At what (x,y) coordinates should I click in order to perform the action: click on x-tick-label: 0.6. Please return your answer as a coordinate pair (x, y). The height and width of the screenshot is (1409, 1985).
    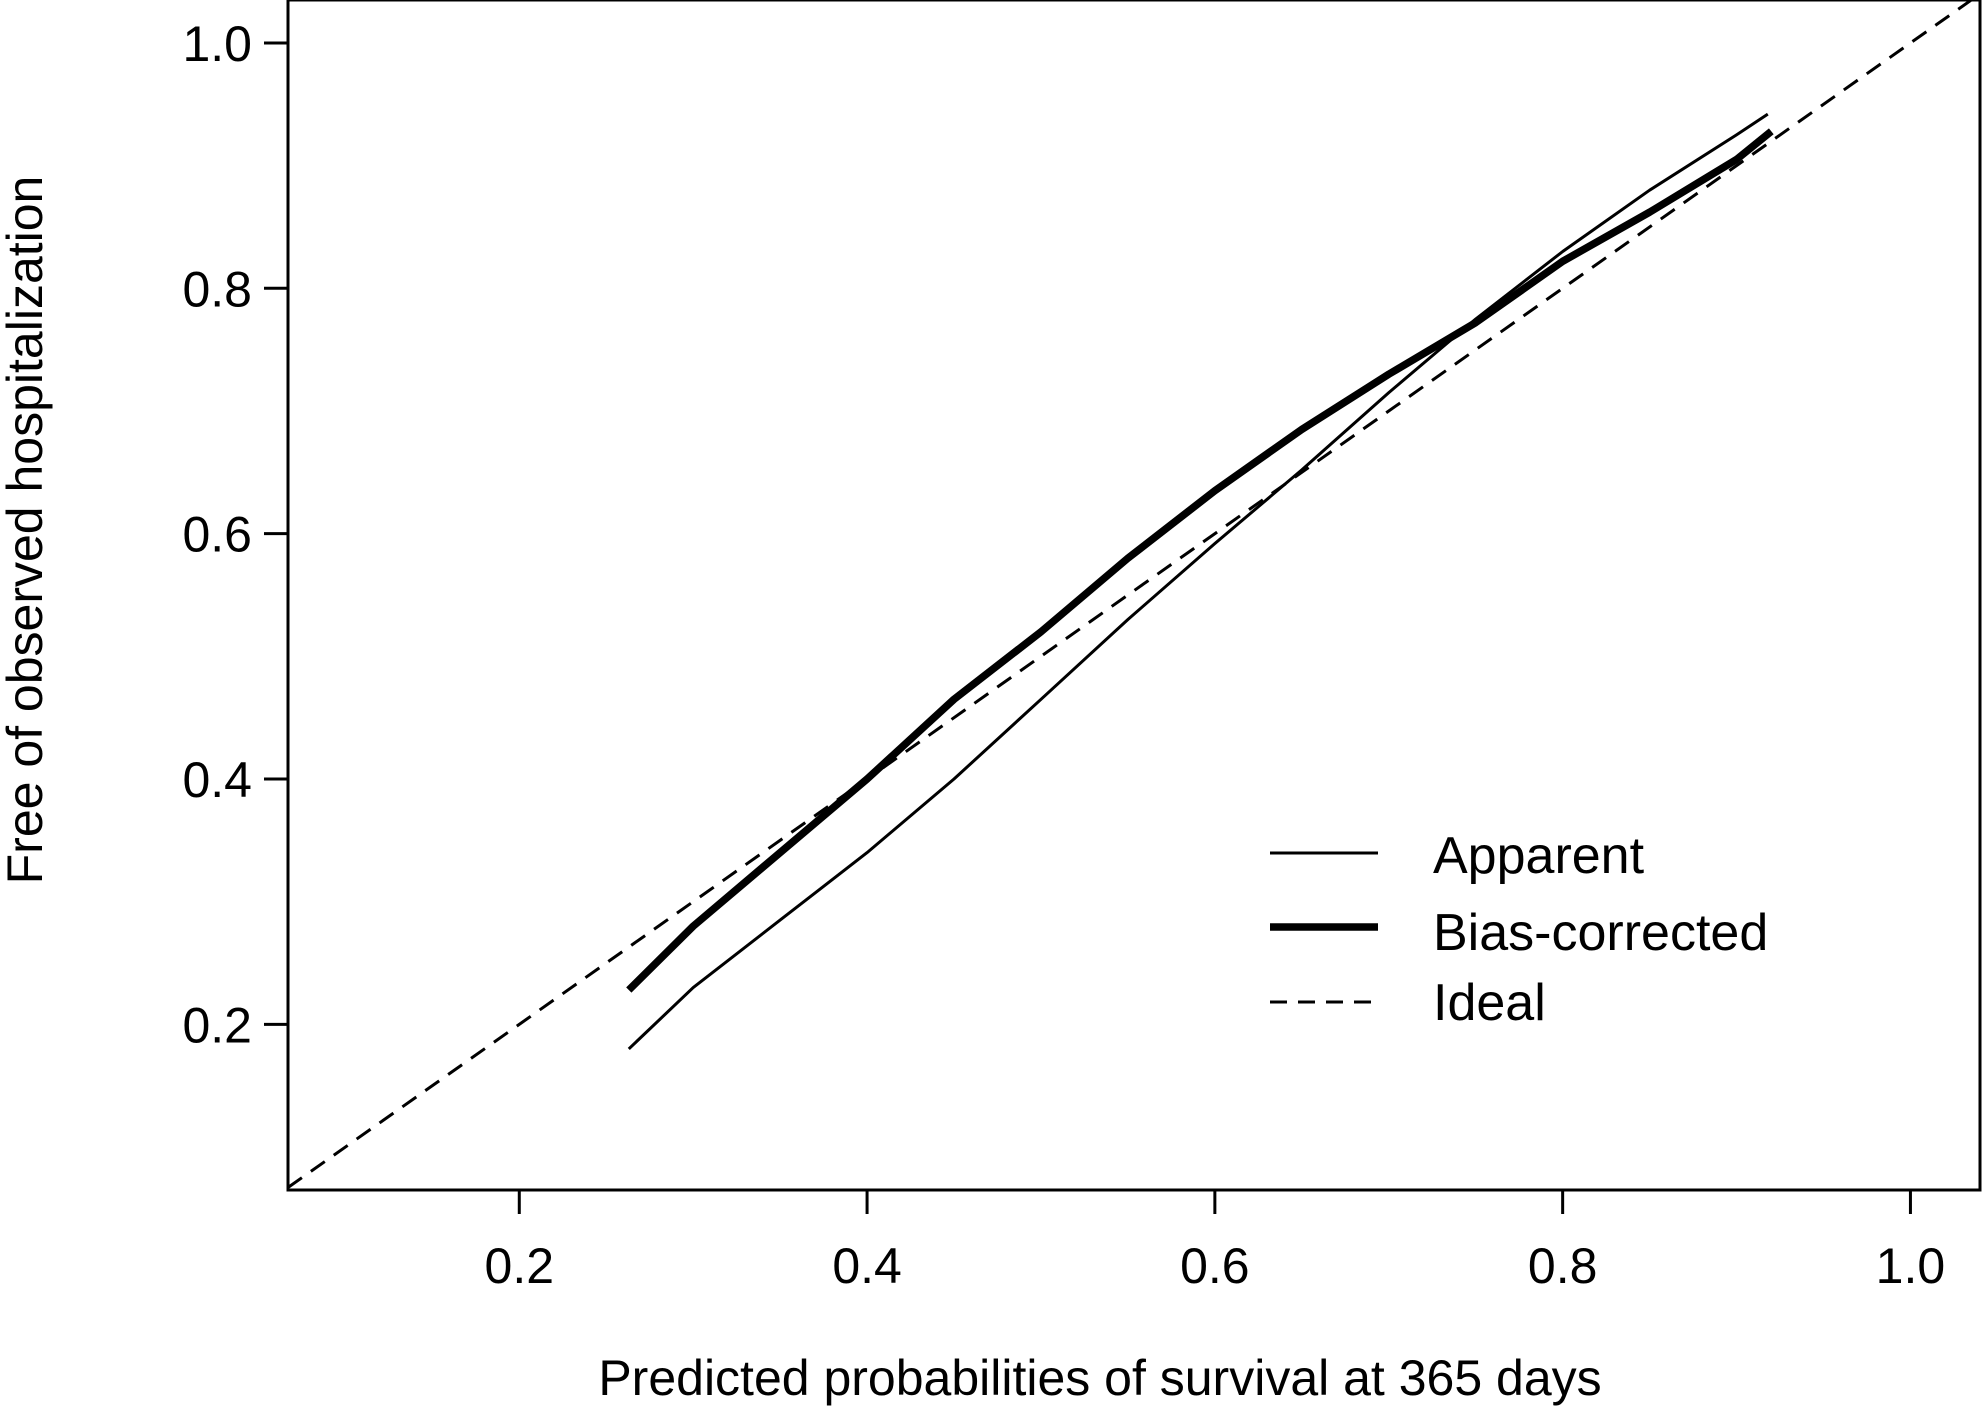
    Looking at the image, I should click on (1215, 1266).